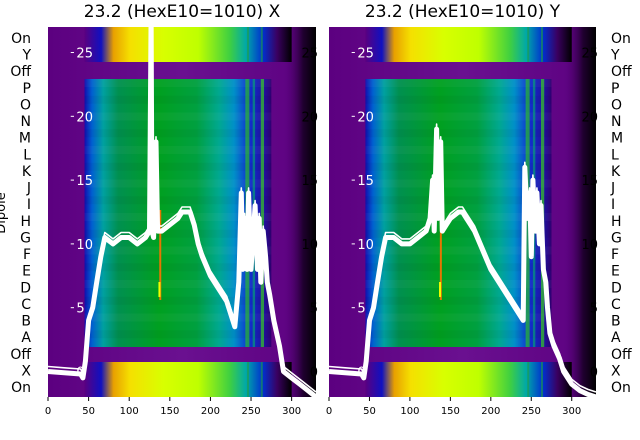 This screenshot has height=440, width=640. What do you see at coordinates (440, 255) in the screenshot?
I see `heatmap-spike` at bounding box center [440, 255].